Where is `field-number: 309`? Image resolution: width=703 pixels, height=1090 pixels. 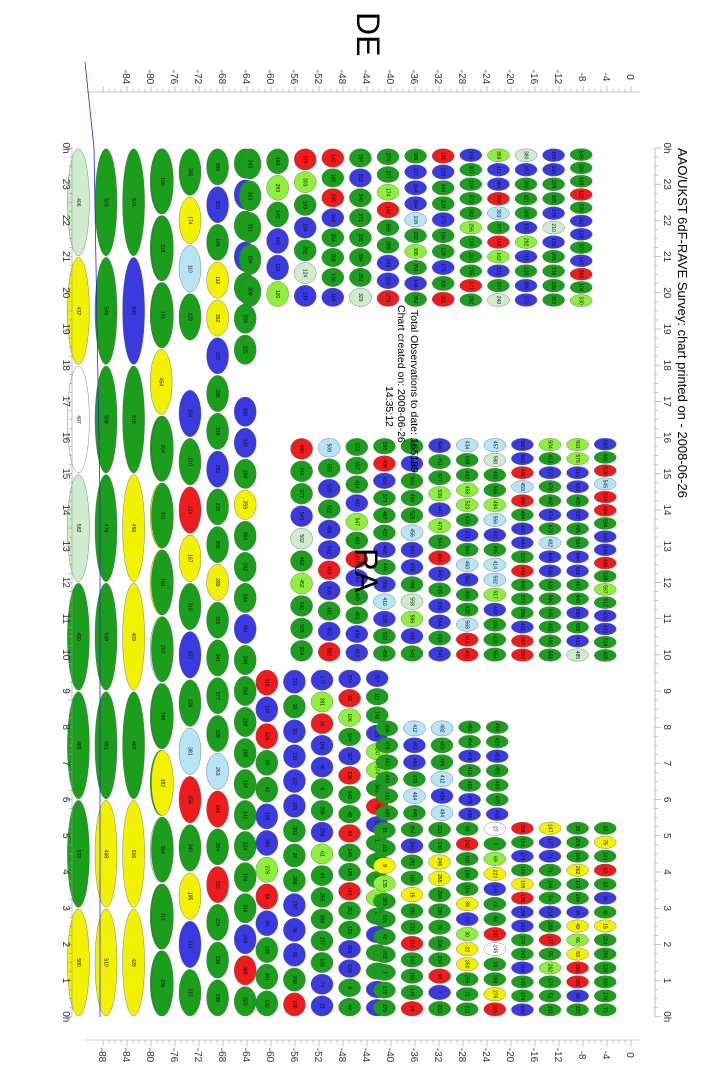 field-number: 309 is located at coordinates (250, 291).